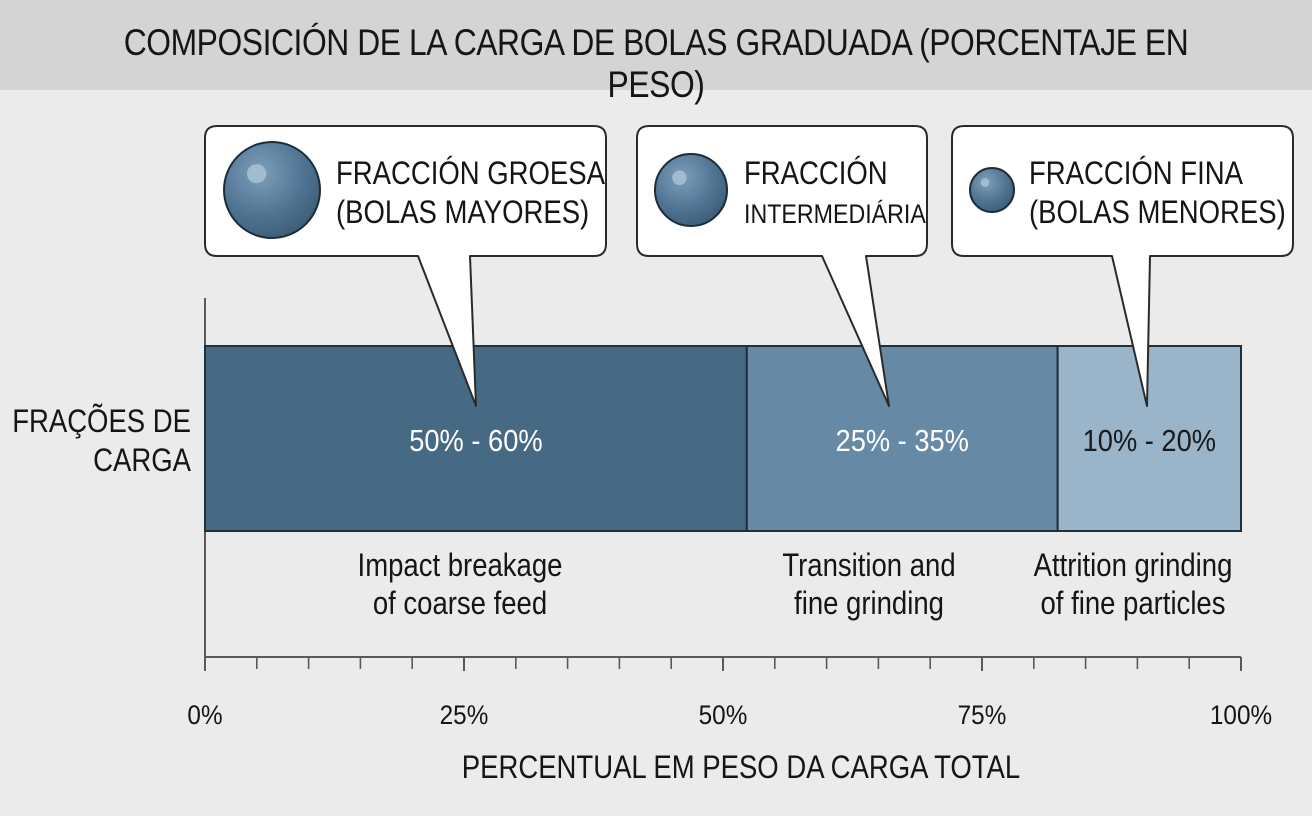 This screenshot has width=1312, height=816. I want to click on segment-description: of fine particles, so click(1132, 603).